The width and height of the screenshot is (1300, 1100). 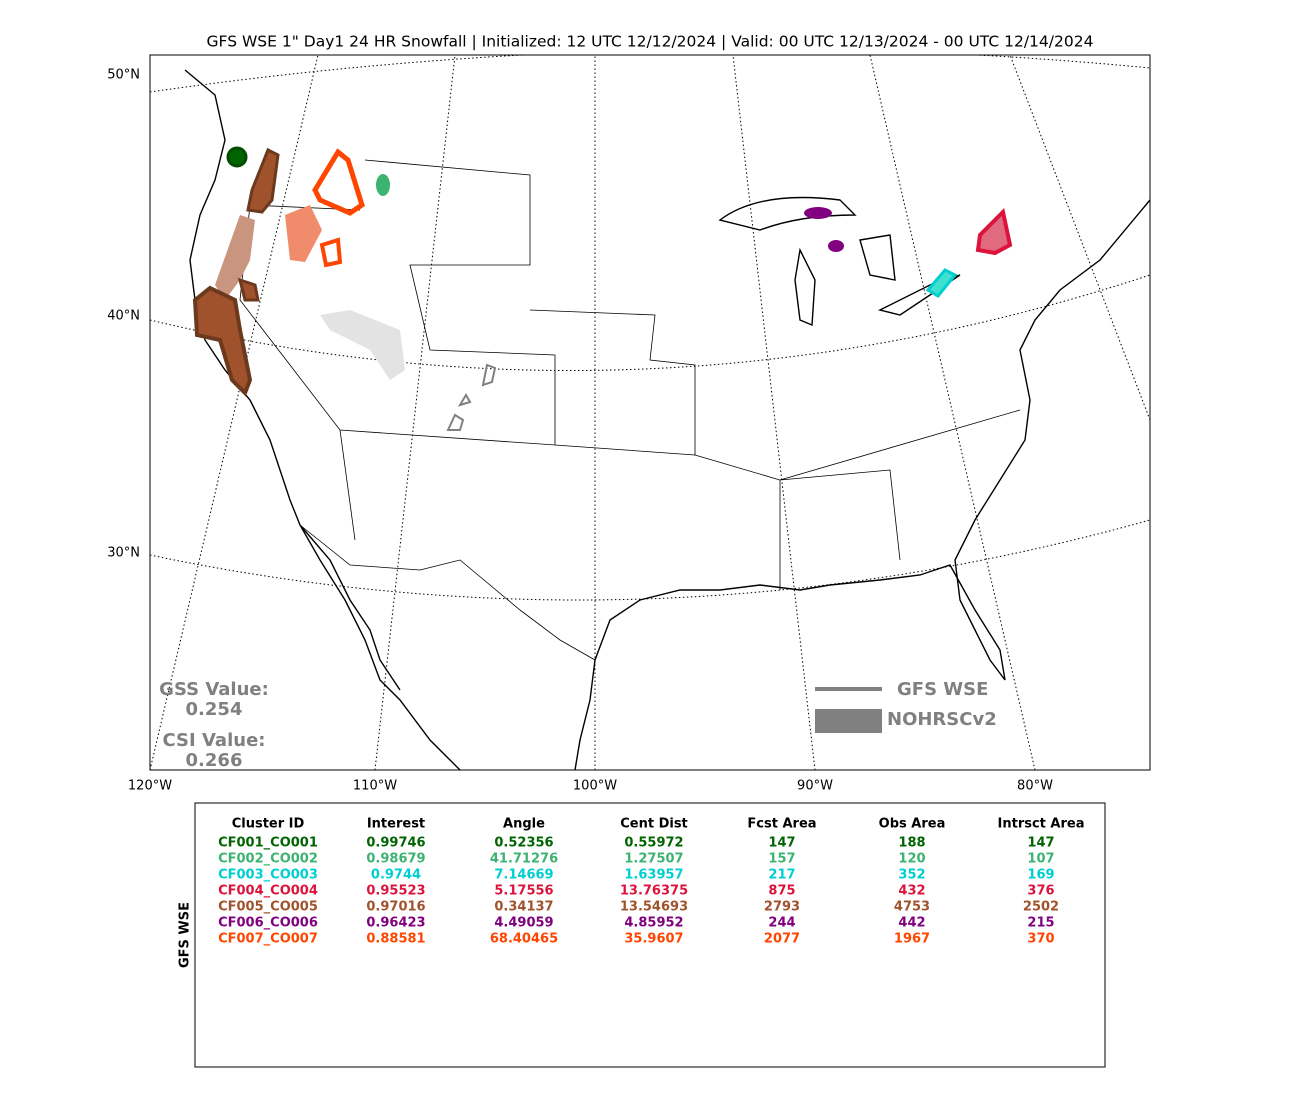 What do you see at coordinates (268, 824) in the screenshot?
I see `table-header: Cluster ID` at bounding box center [268, 824].